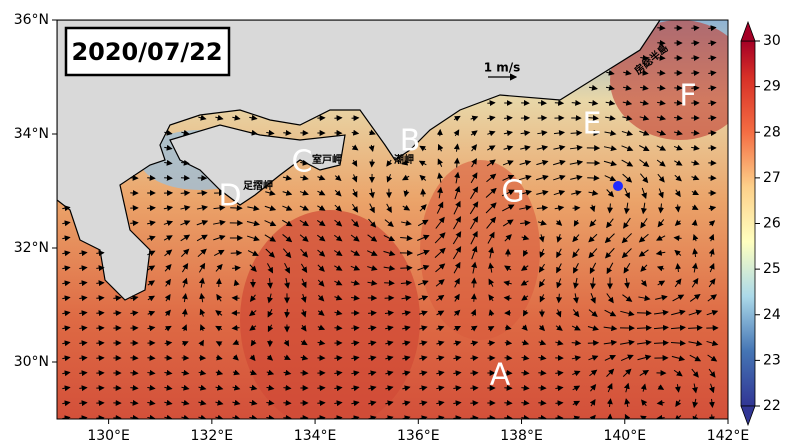 The image size is (796, 447). I want to click on colorbar-tick-label: 30, so click(772, 41).